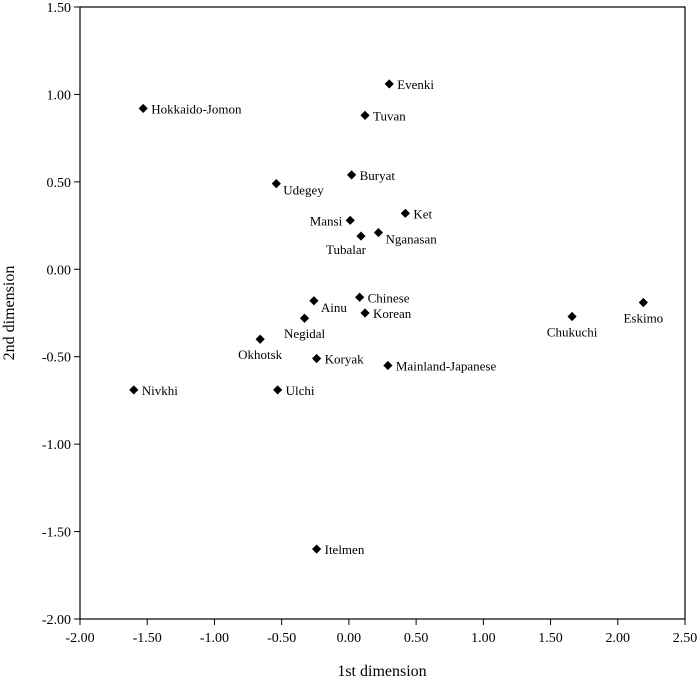 The height and width of the screenshot is (684, 700). What do you see at coordinates (9, 313) in the screenshot?
I see `y-axis-title: 2nd dimension` at bounding box center [9, 313].